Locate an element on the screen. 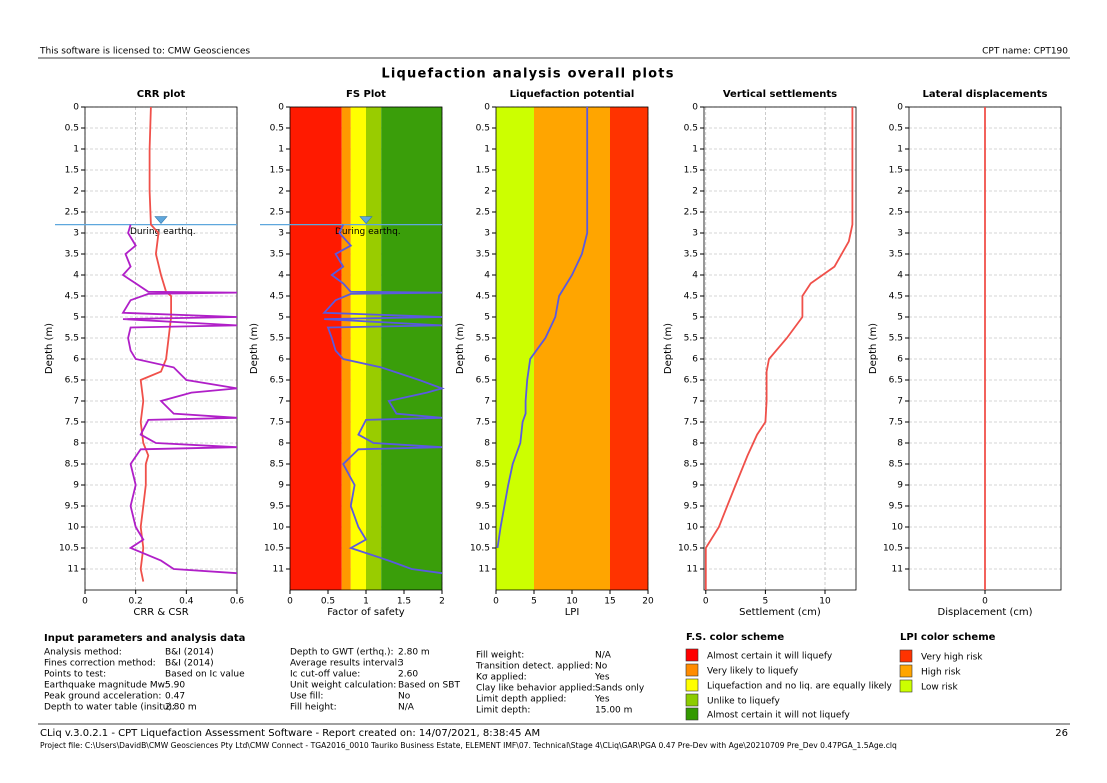 This screenshot has height=783, width=1107. parameter-label: Fines correction method: is located at coordinates (100, 664).